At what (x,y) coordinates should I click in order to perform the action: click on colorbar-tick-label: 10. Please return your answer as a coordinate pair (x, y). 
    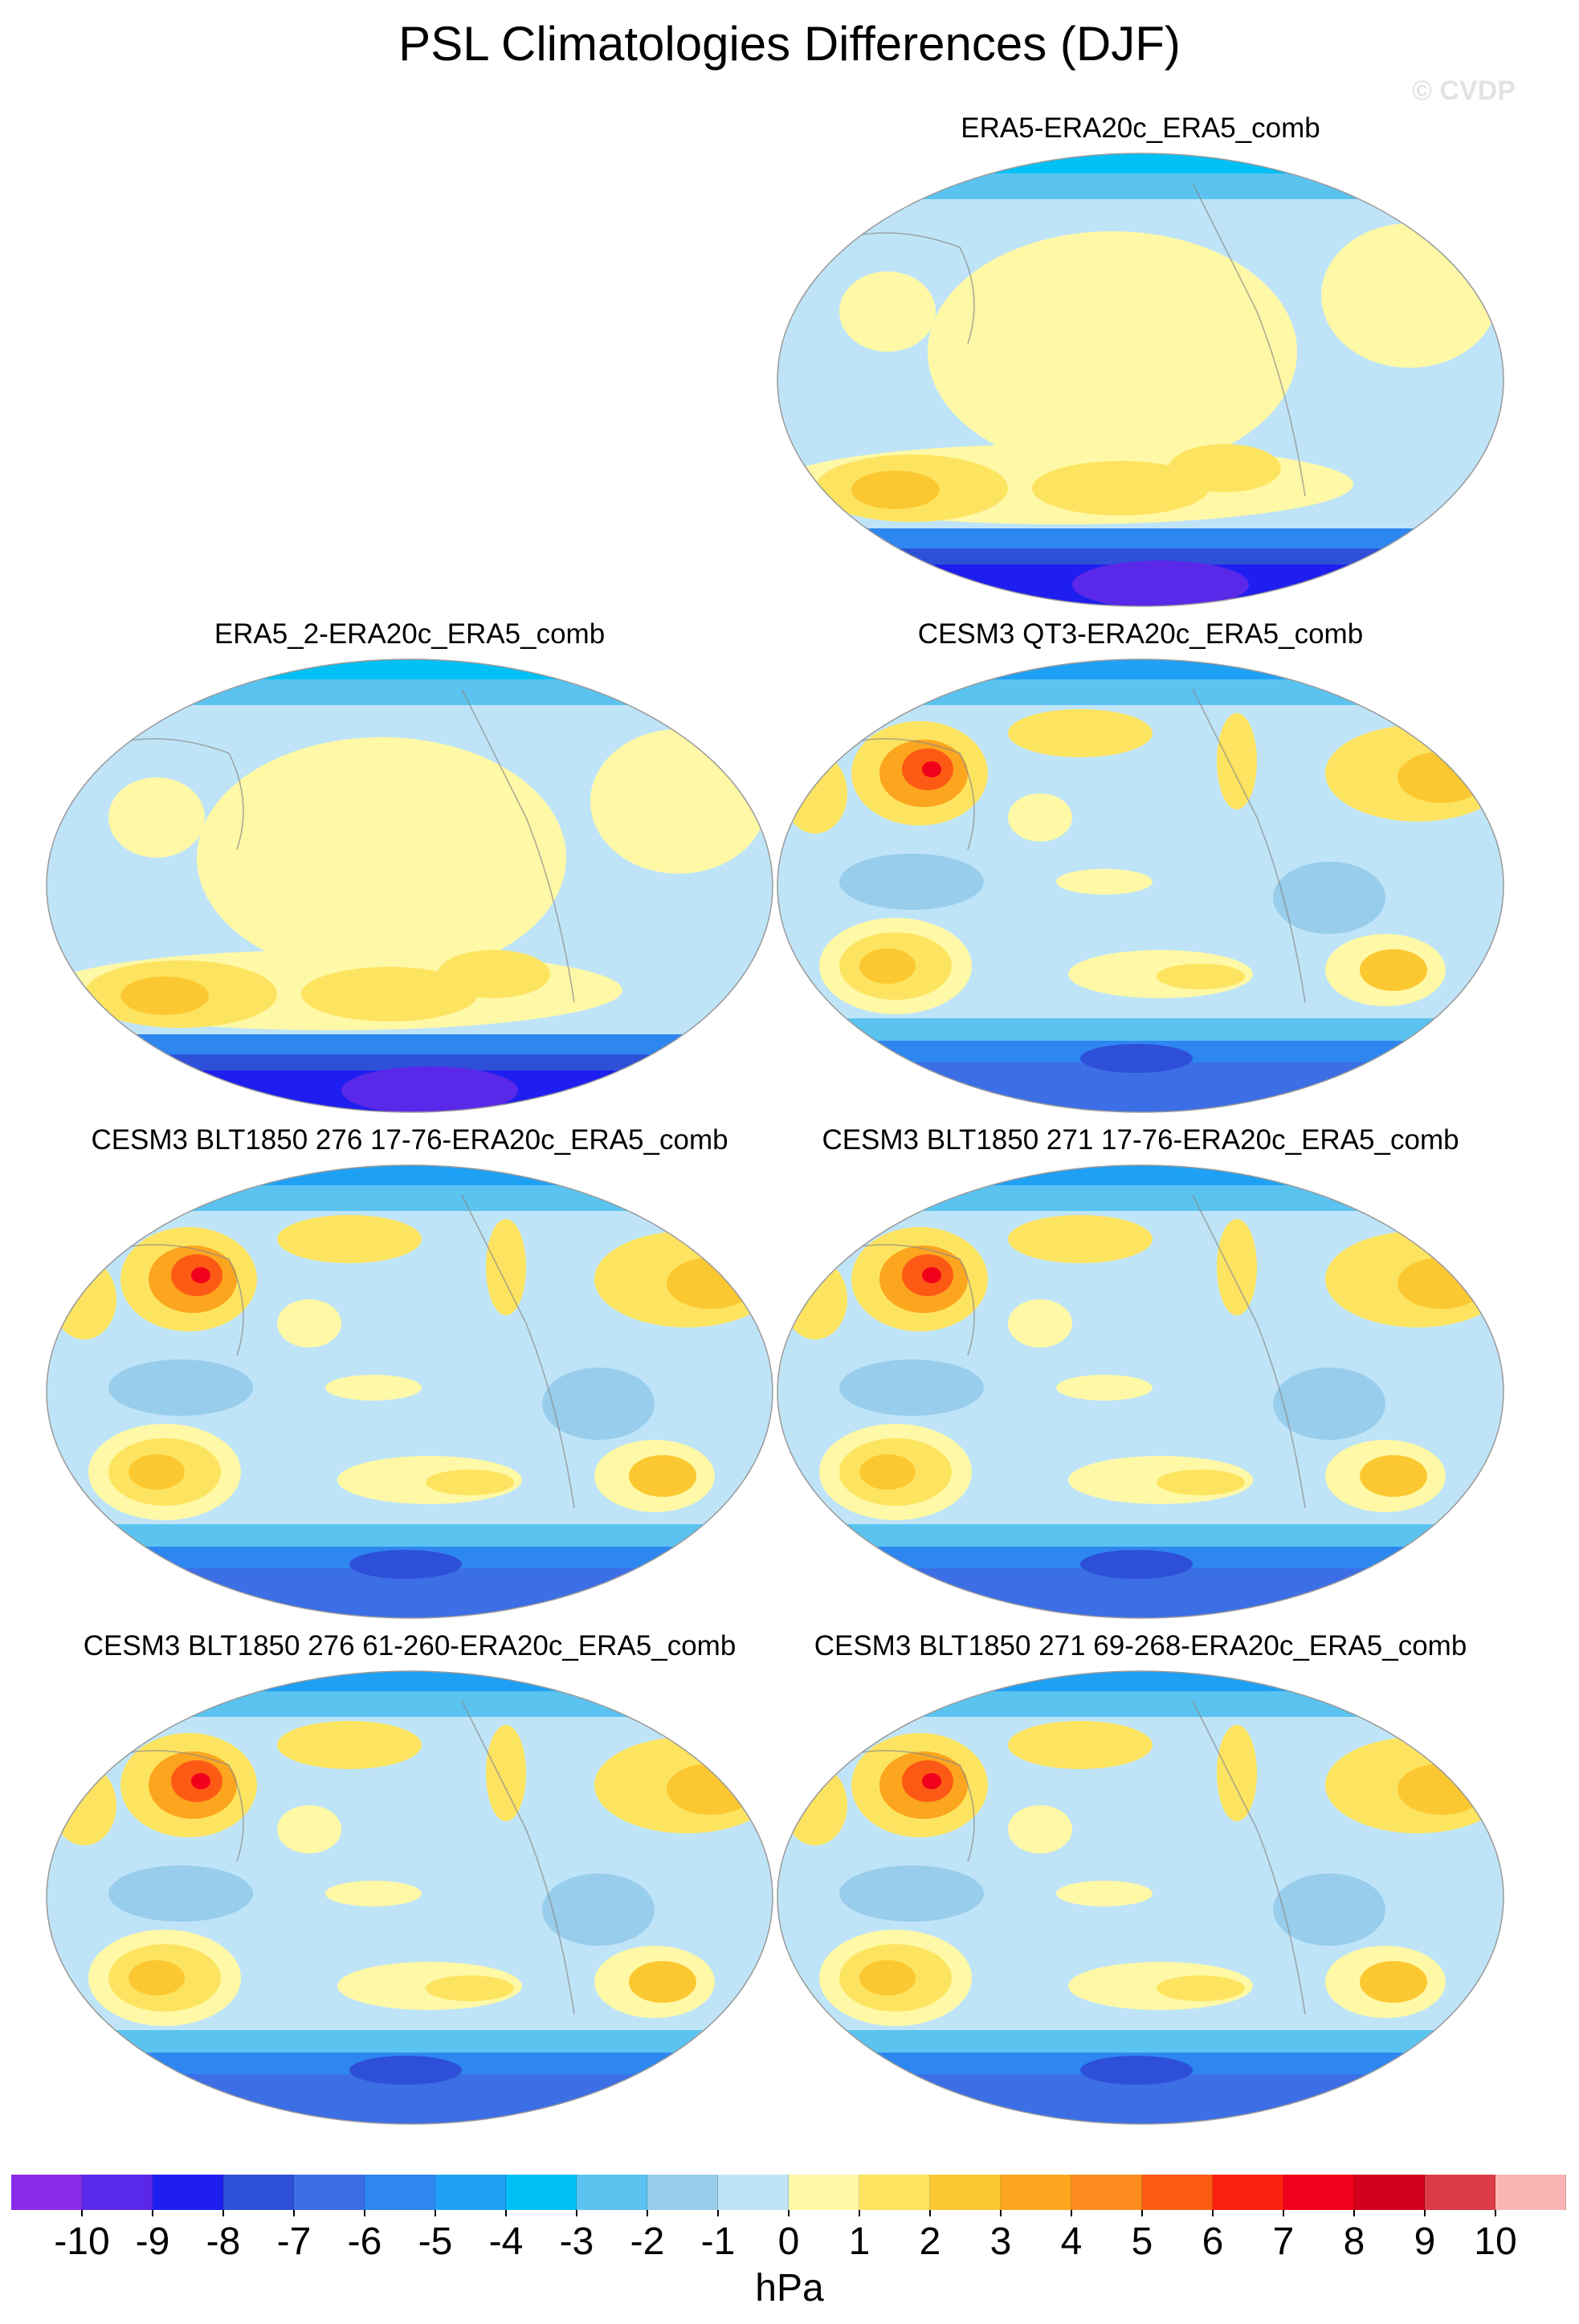
    Looking at the image, I should click on (1495, 2242).